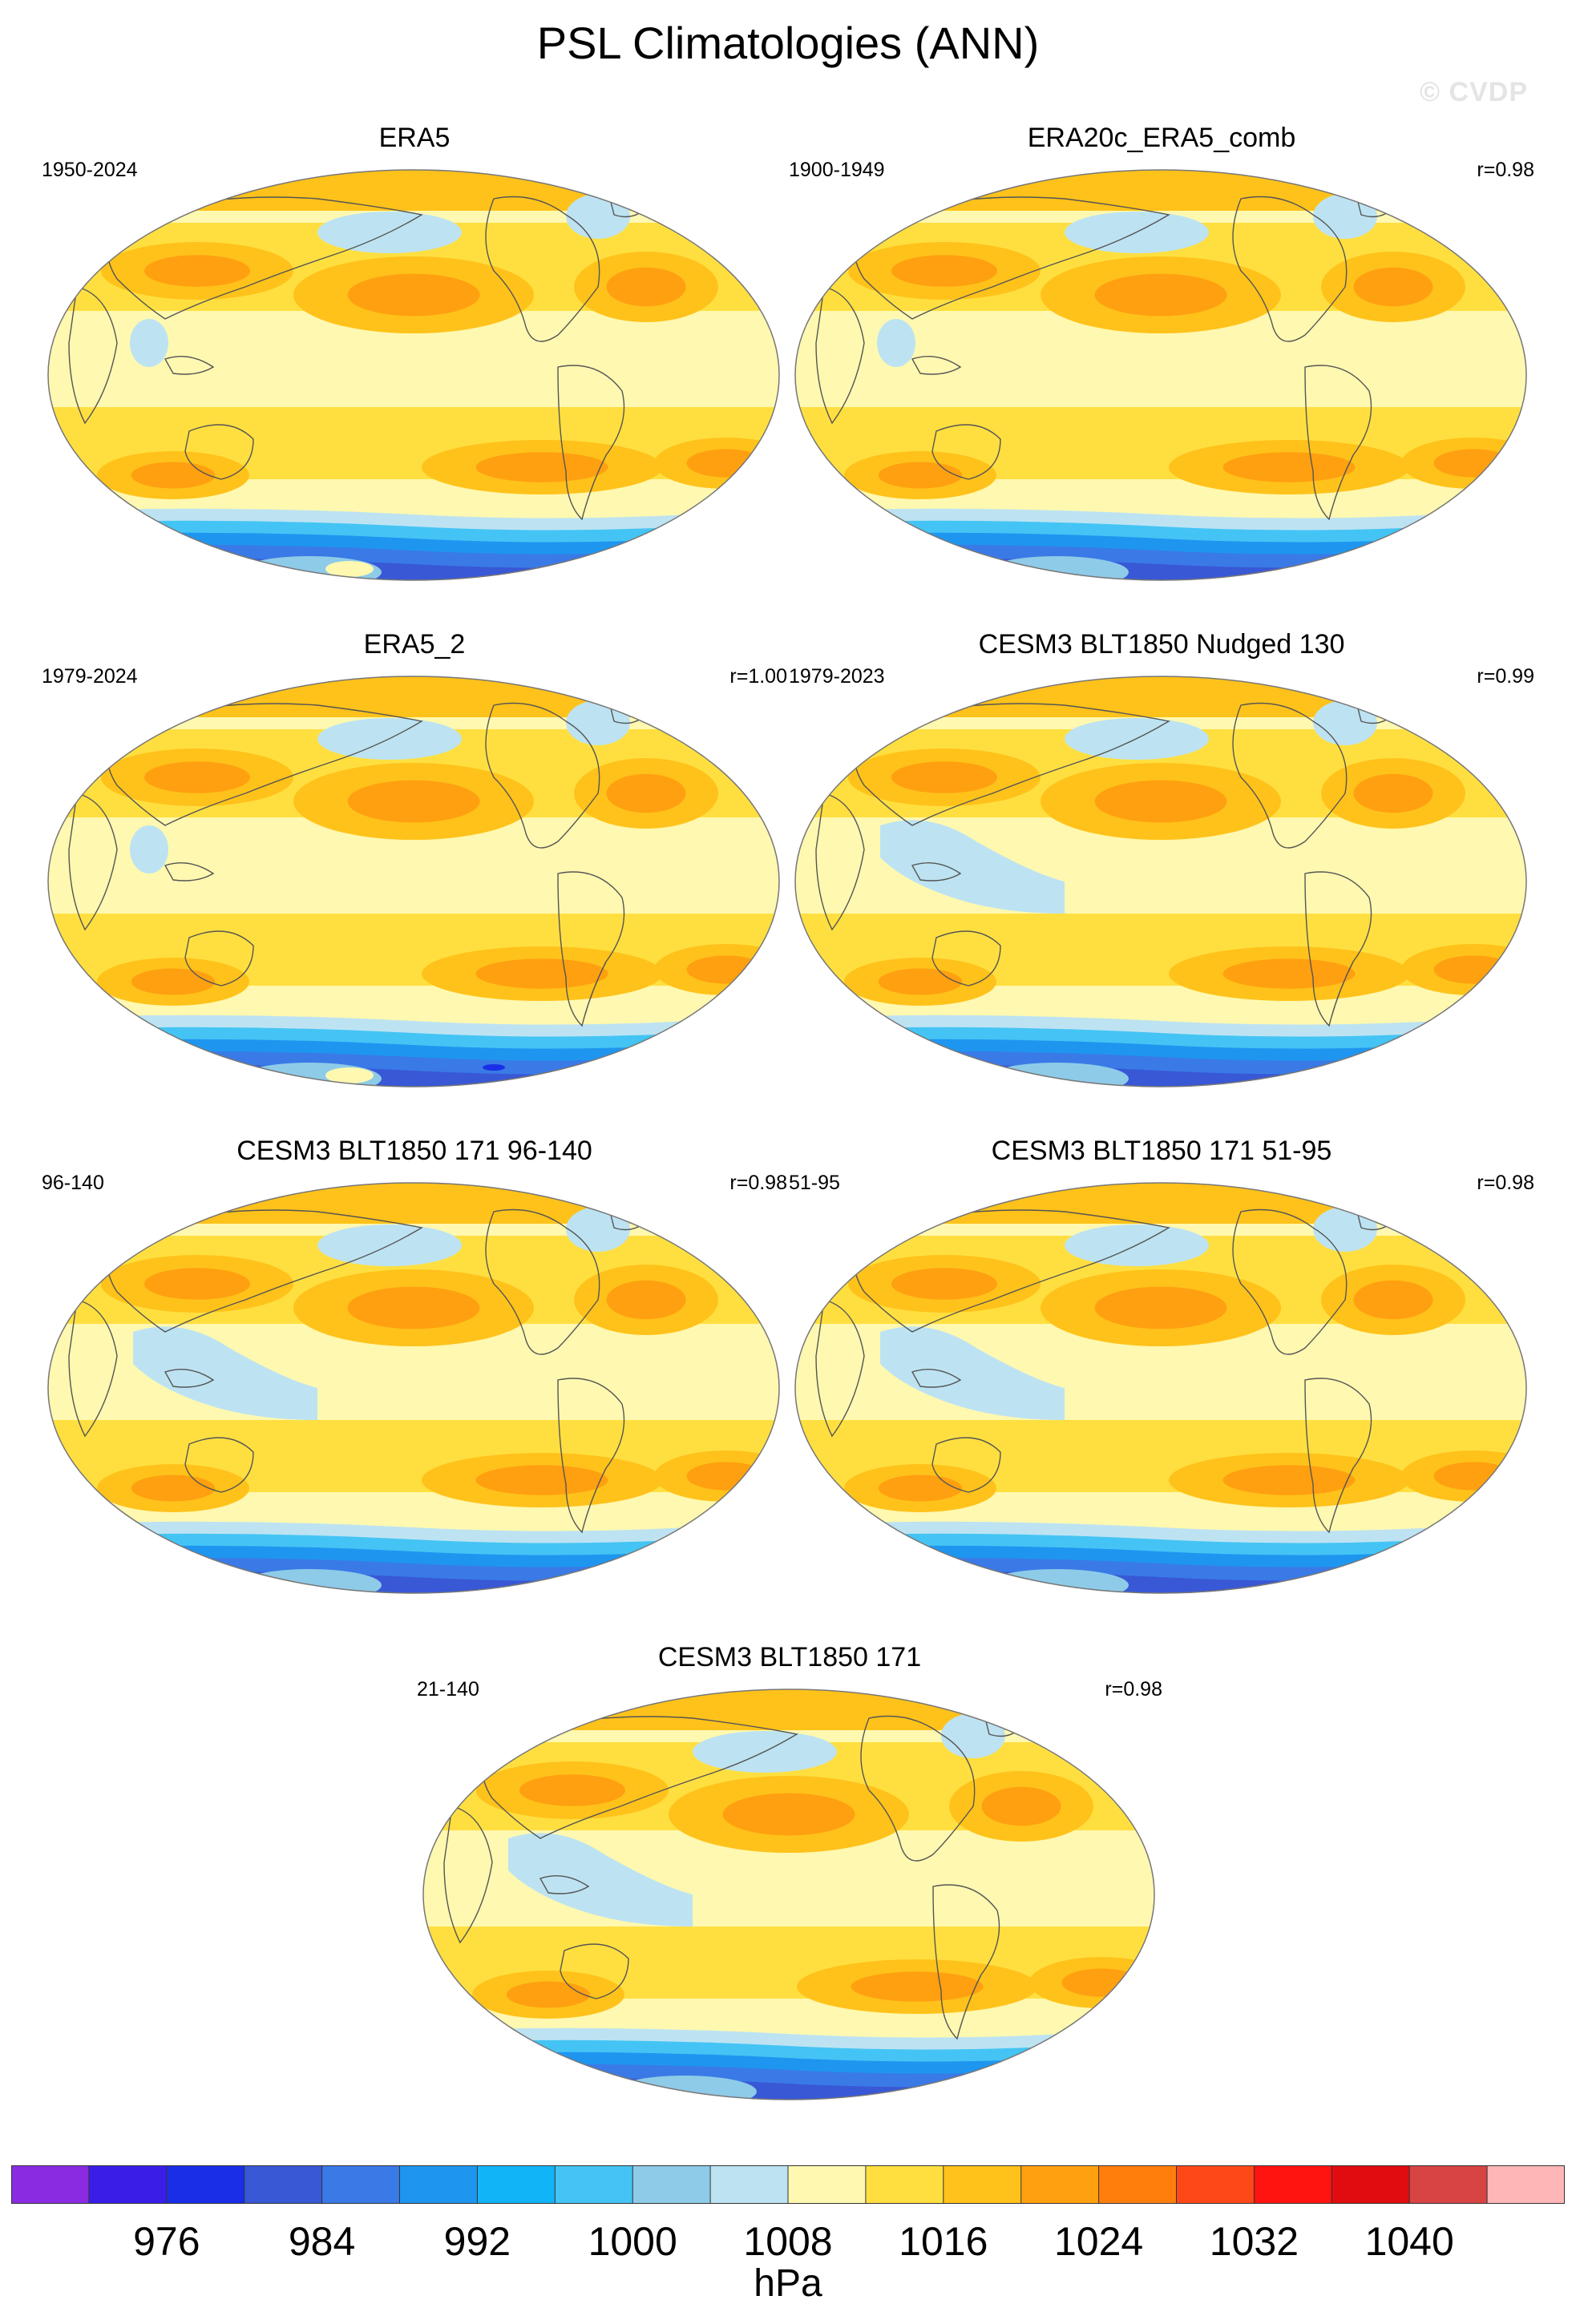 This screenshot has height=2324, width=1576. Describe the element at coordinates (1161, 644) in the screenshot. I see `panel-title: CESM3 BLT1850 Nudged 130` at that location.